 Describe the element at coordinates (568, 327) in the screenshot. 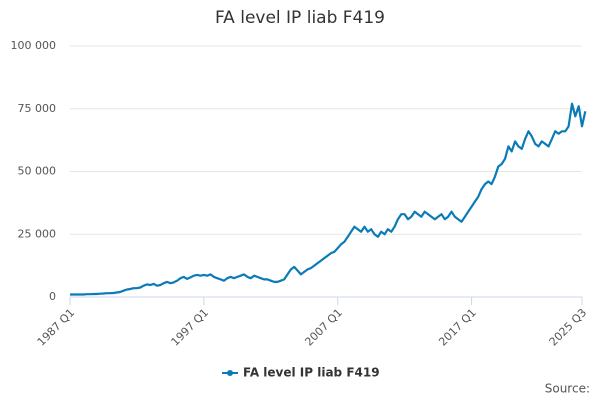

I see `x-tick-label: 2025 Q3` at that location.